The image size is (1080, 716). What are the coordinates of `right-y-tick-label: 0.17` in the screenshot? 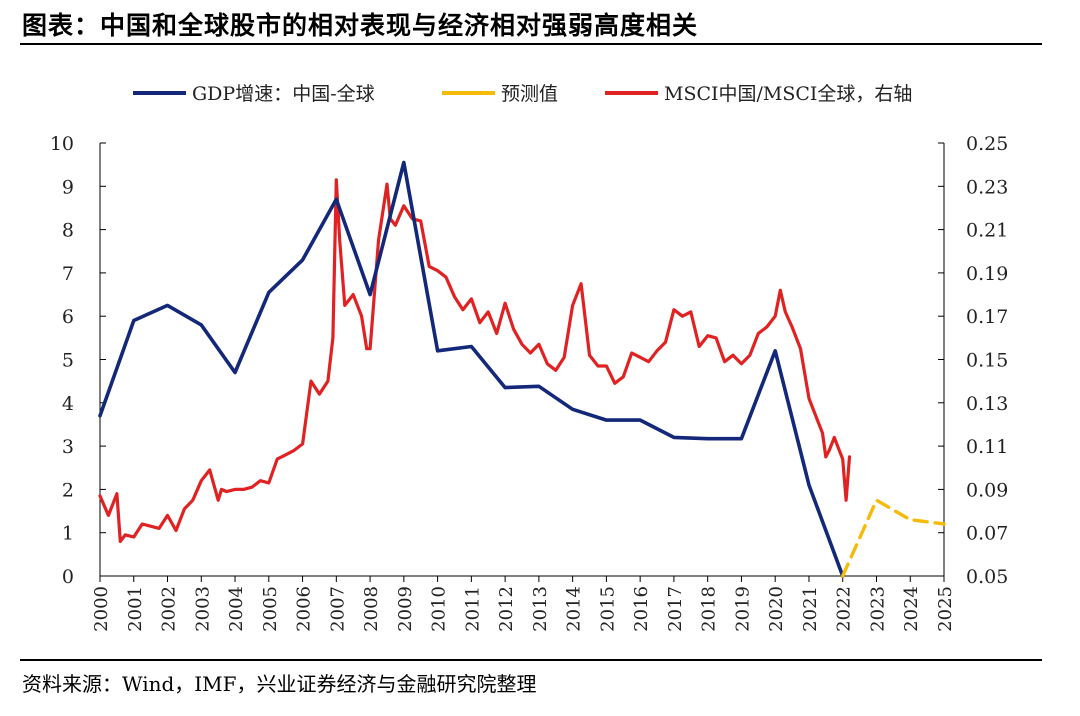 It's located at (987, 317).